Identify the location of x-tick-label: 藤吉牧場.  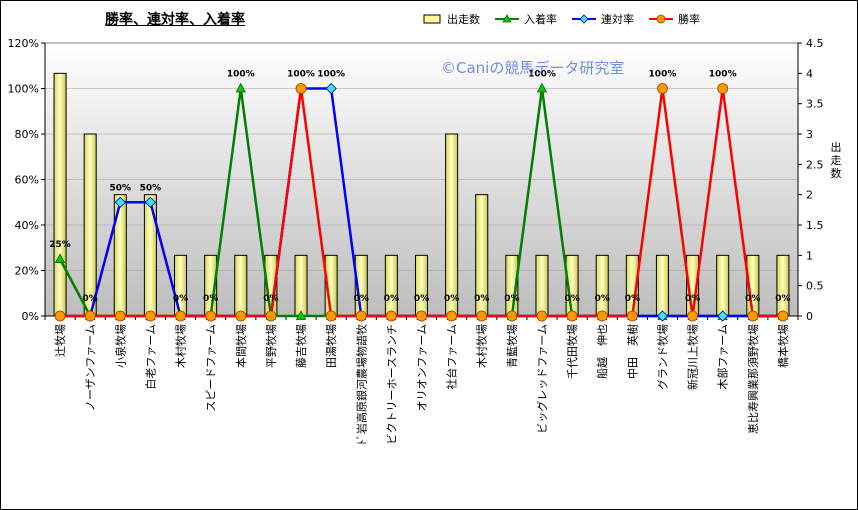
(301, 346).